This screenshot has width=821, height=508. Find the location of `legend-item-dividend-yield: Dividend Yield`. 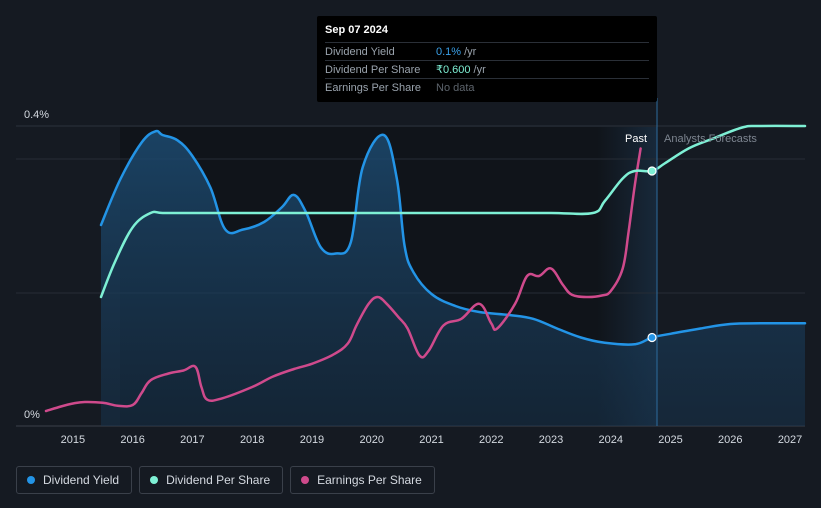

legend-item-dividend-yield: Dividend Yield is located at coordinates (74, 480).